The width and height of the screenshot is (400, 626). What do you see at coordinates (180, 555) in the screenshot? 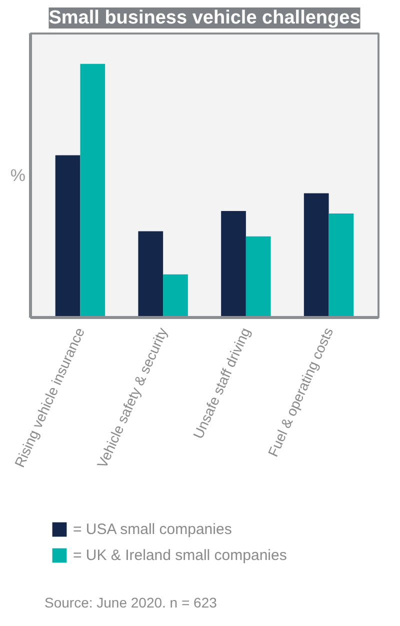
I see `legend-label: = UK & Ireland small companies` at bounding box center [180, 555].